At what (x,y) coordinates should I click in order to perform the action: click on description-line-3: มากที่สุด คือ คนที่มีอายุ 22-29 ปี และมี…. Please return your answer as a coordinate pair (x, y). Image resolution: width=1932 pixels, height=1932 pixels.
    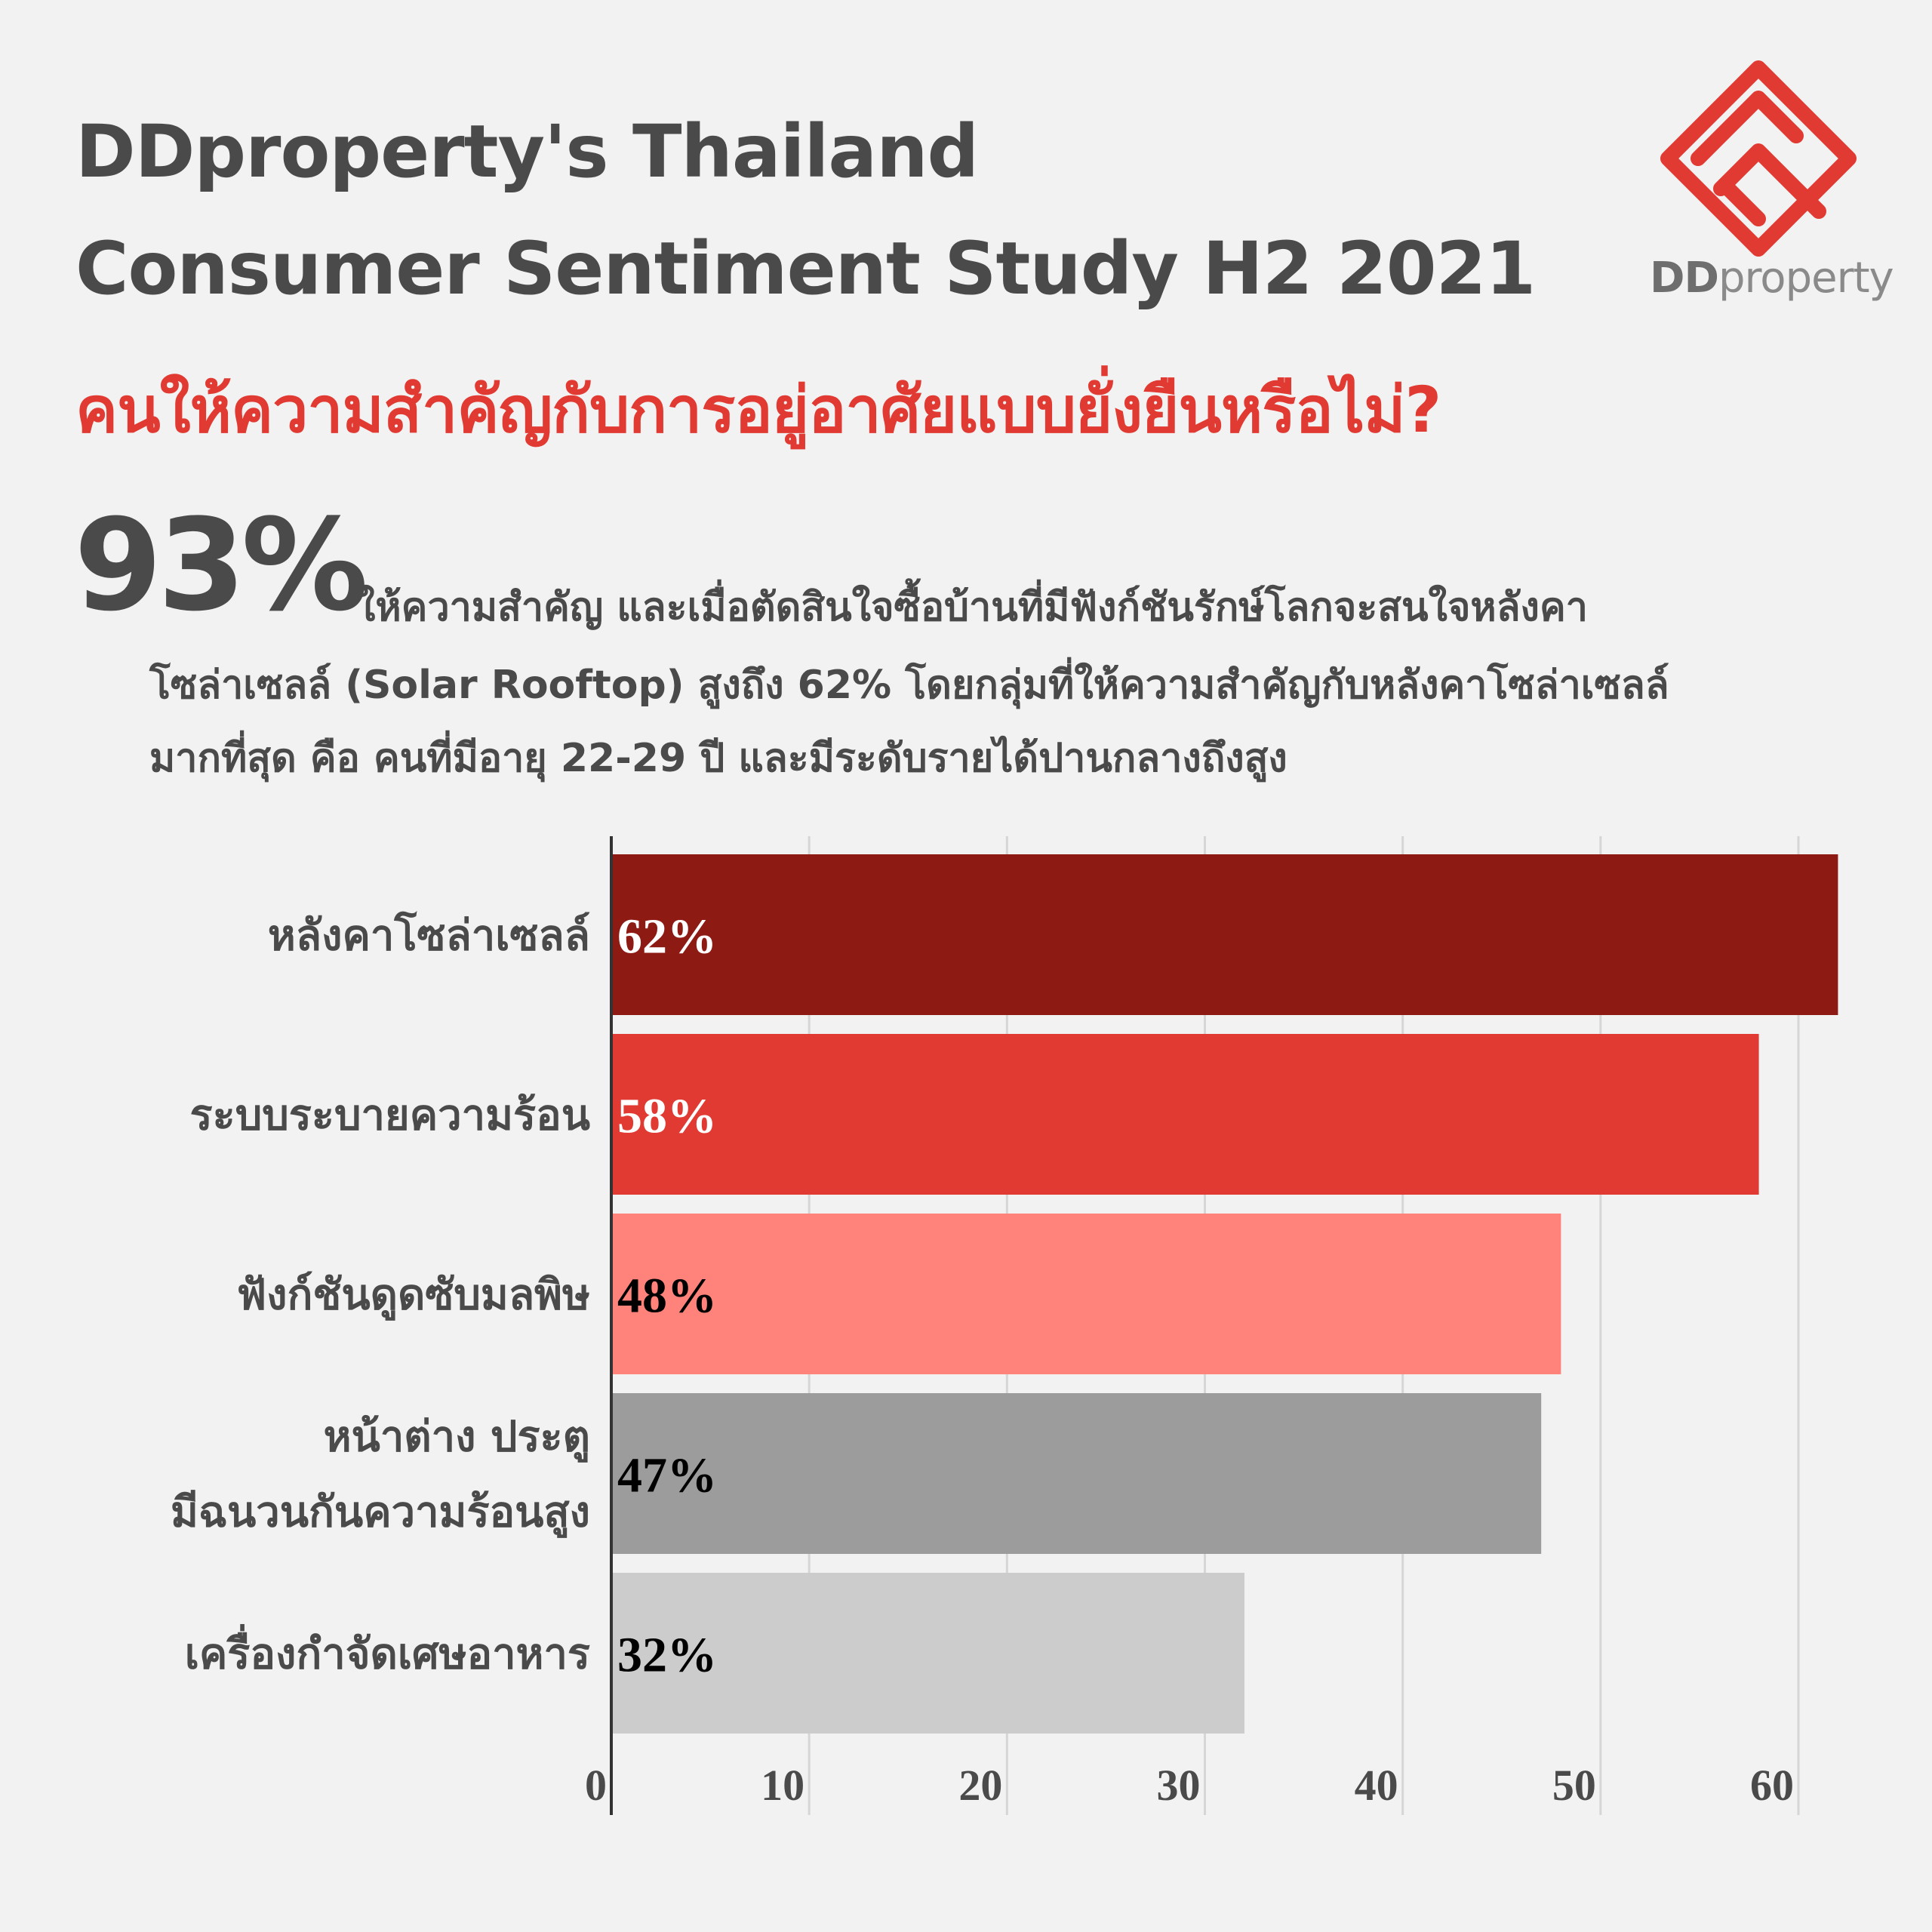
    Looking at the image, I should click on (718, 758).